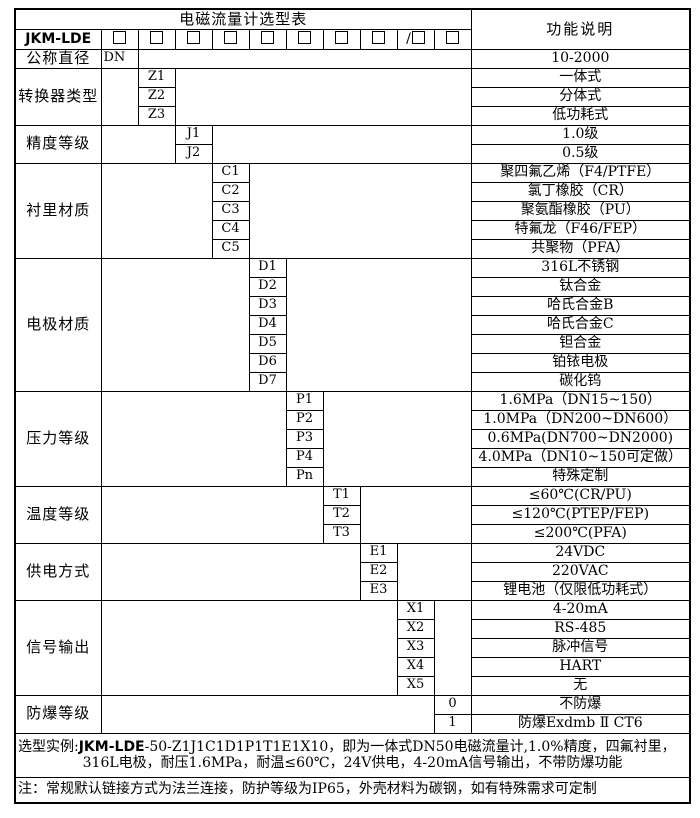 This screenshot has height=818, width=700. What do you see at coordinates (58, 438) in the screenshot?
I see `category-label: 压力等级` at bounding box center [58, 438].